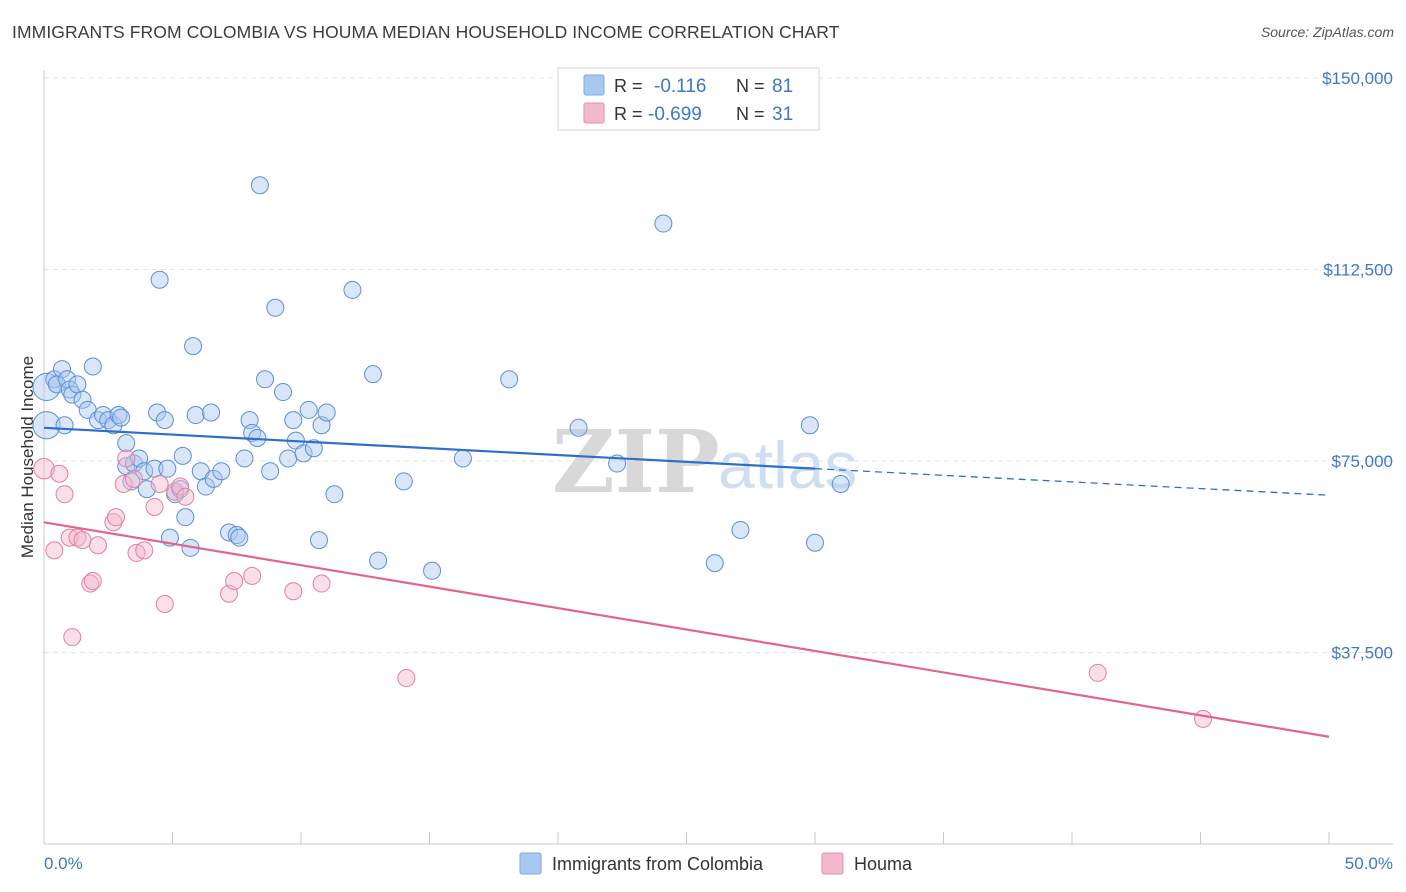 This screenshot has width=1406, height=892. Describe the element at coordinates (832, 863) in the screenshot. I see `bottom-legend-swatch-houma` at that location.